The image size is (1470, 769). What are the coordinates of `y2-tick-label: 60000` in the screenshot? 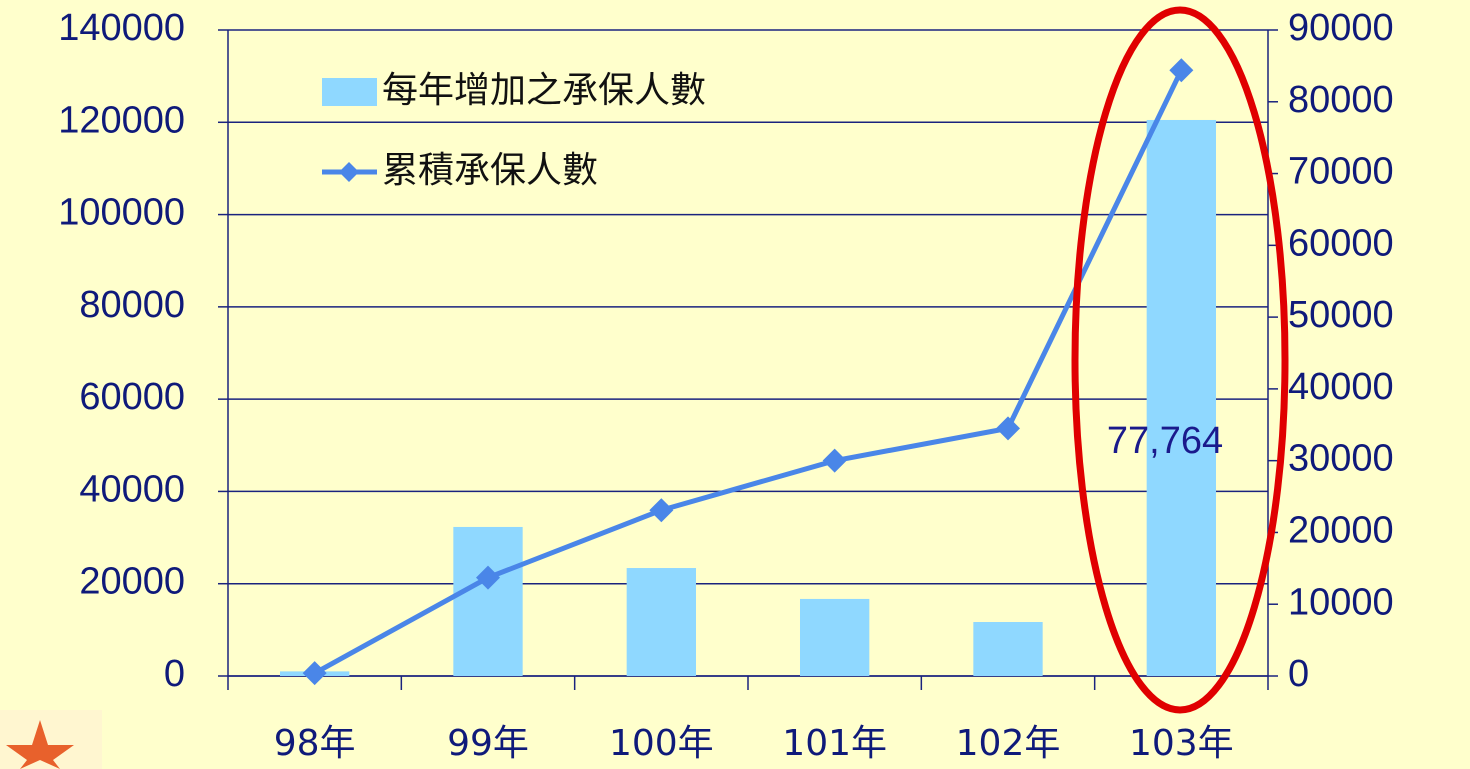 It's located at (1341, 243).